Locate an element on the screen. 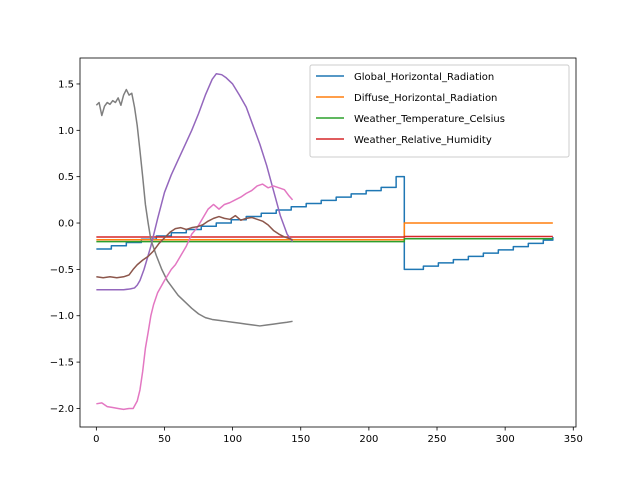 The height and width of the screenshot is (480, 640). x-tick-label: 250 is located at coordinates (436, 439).